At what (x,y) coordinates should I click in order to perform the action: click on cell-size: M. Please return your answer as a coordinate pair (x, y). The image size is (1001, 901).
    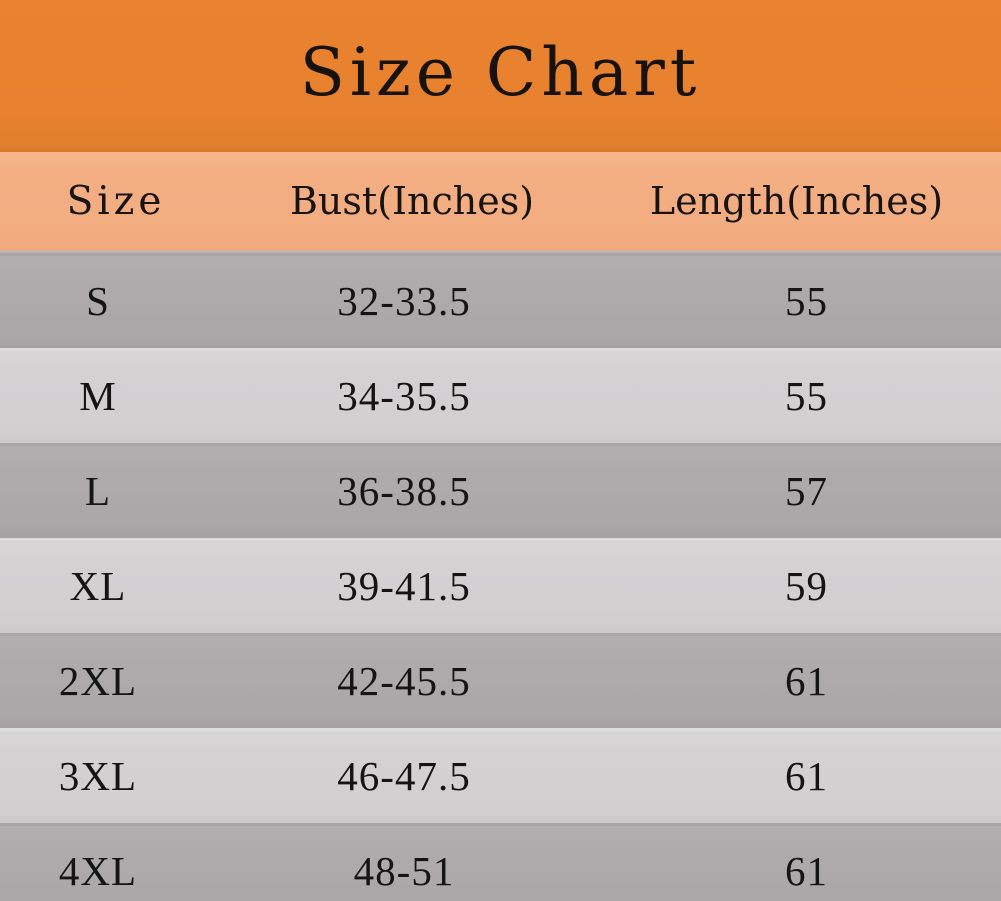
    Looking at the image, I should click on (98, 395).